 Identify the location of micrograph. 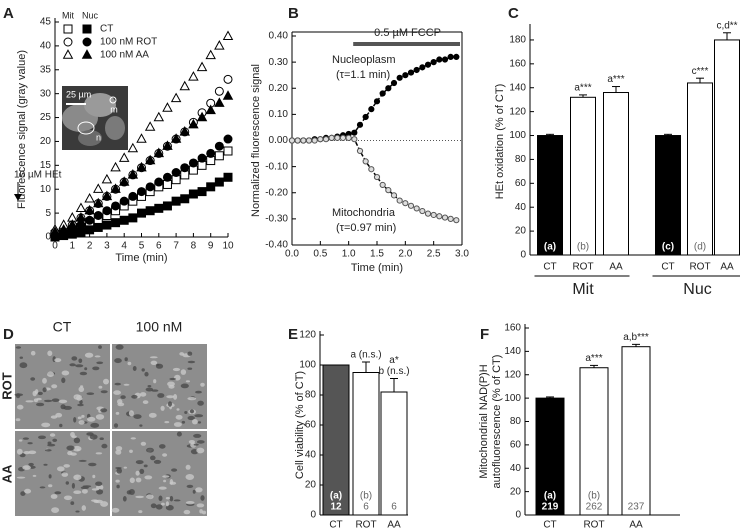
(62, 386).